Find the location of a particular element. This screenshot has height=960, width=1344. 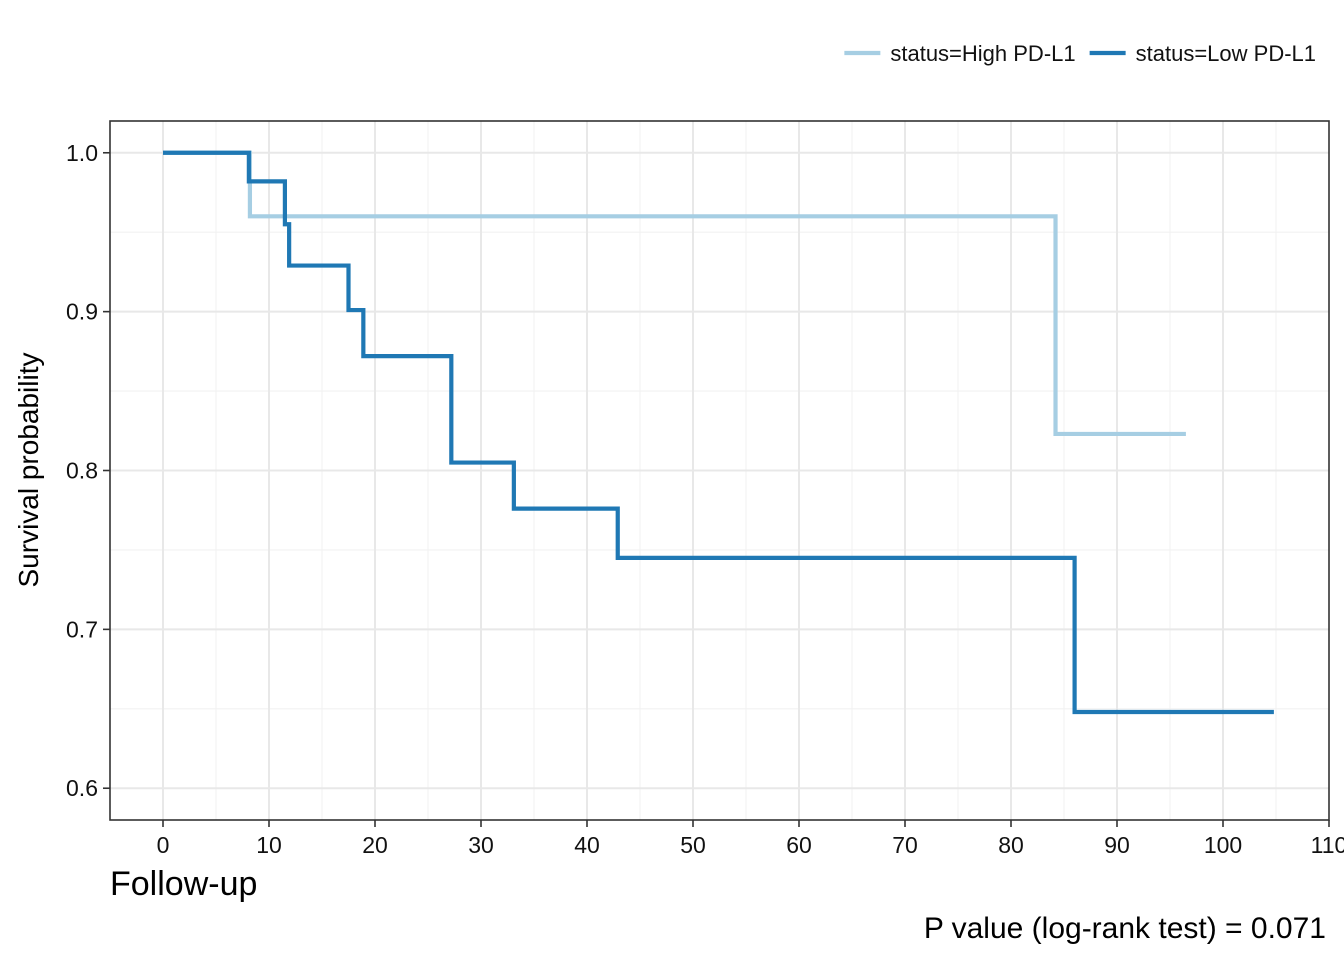

legend-label: status=Low PD-L1 is located at coordinates (1226, 53).